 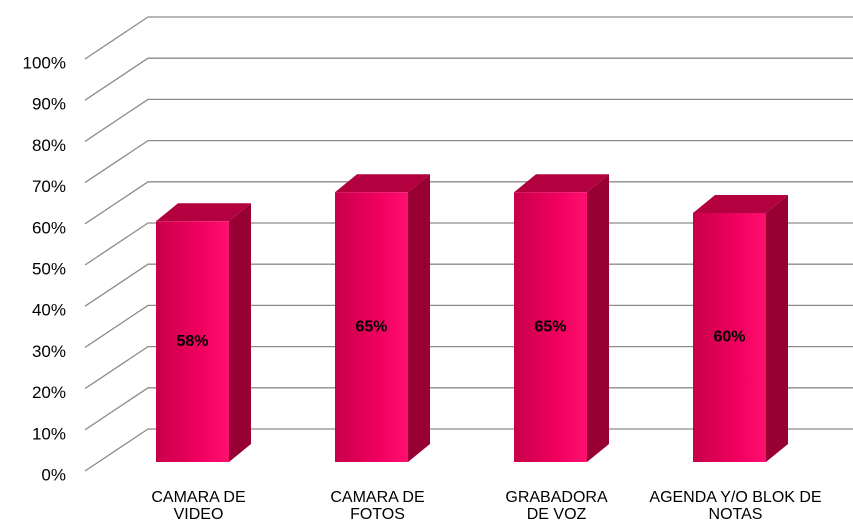 What do you see at coordinates (49, 186) in the screenshot?
I see `y-tick-label: 70%` at bounding box center [49, 186].